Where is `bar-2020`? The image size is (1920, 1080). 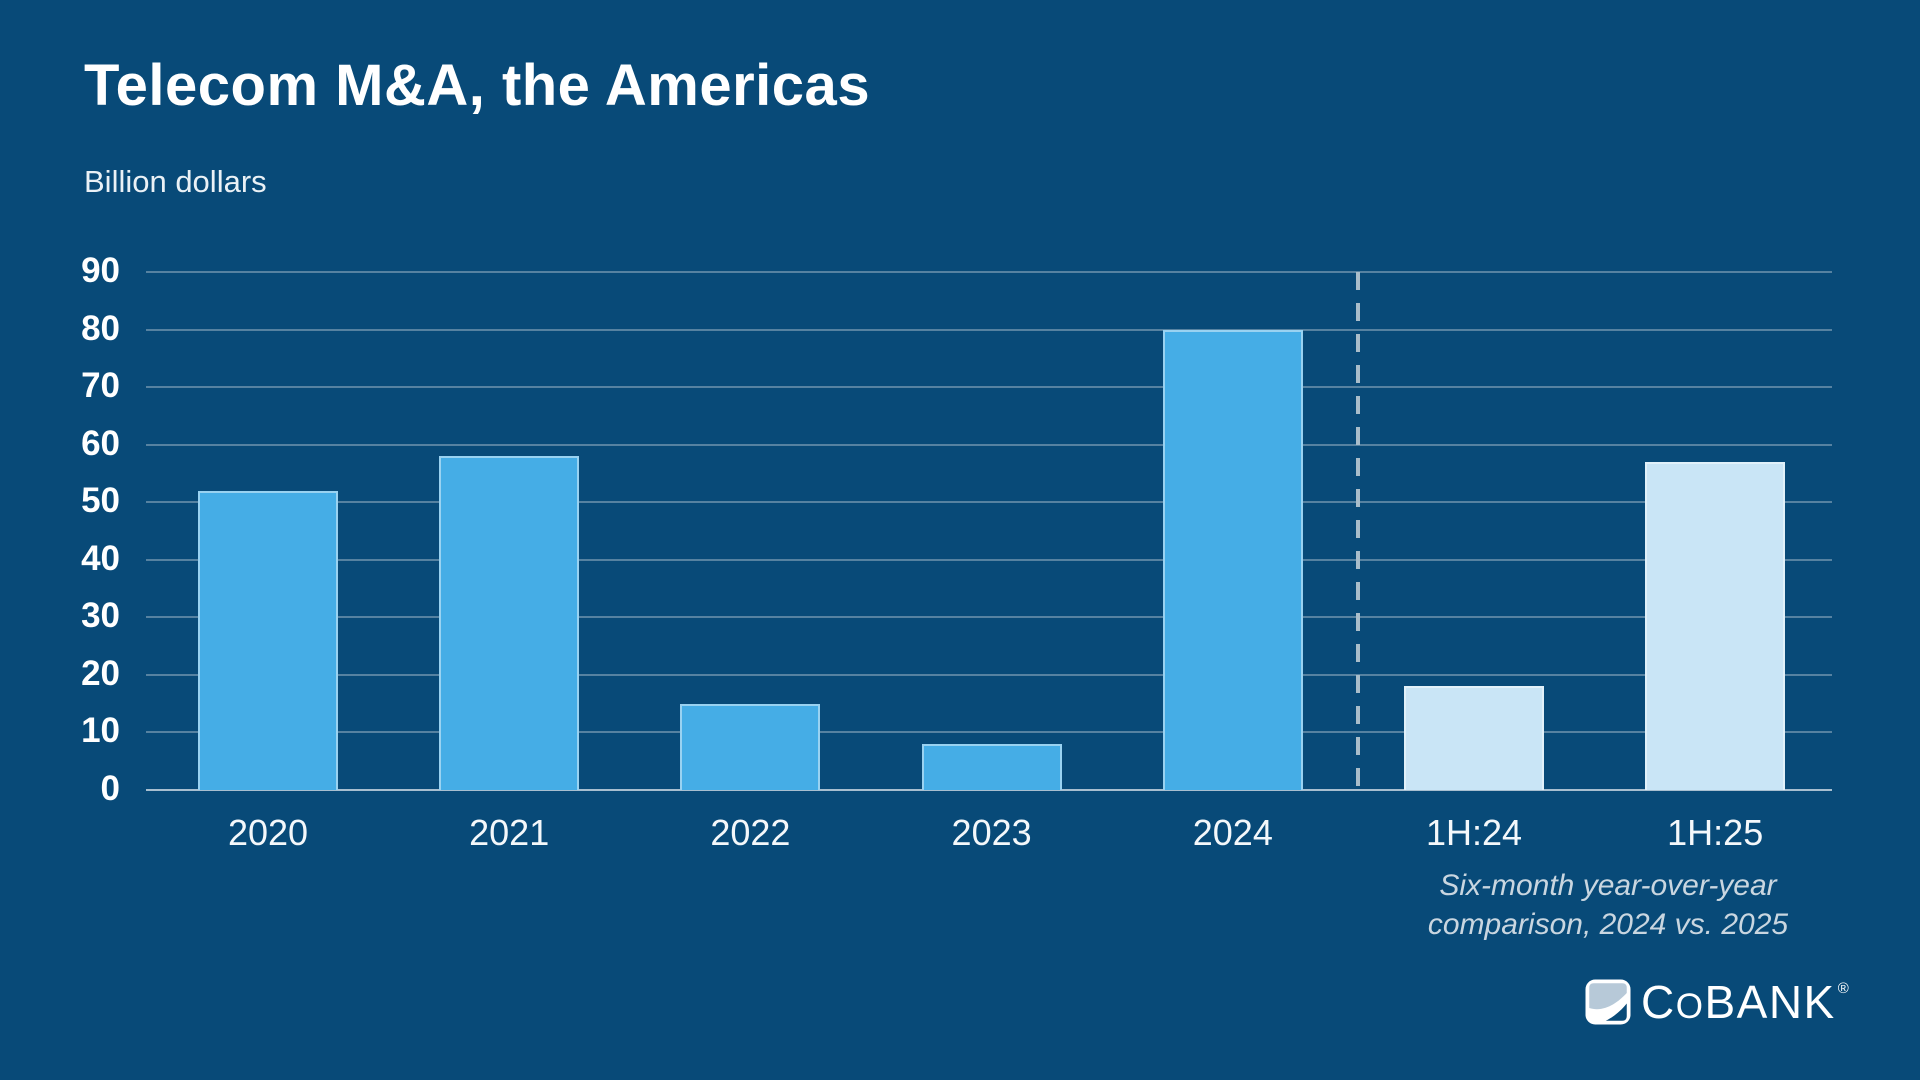 bar-2020 is located at coordinates (268, 640).